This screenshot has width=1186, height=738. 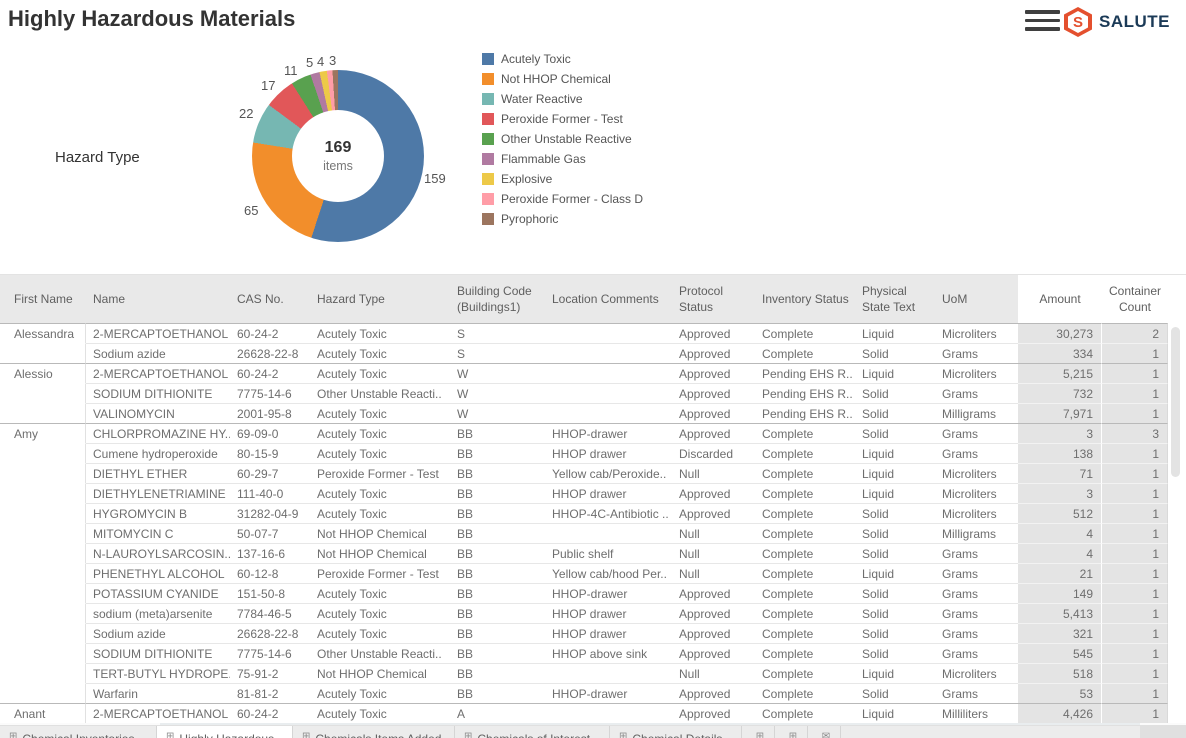 What do you see at coordinates (494, 298) in the screenshot?
I see `column-header-building: Building Code (Buildings1)` at bounding box center [494, 298].